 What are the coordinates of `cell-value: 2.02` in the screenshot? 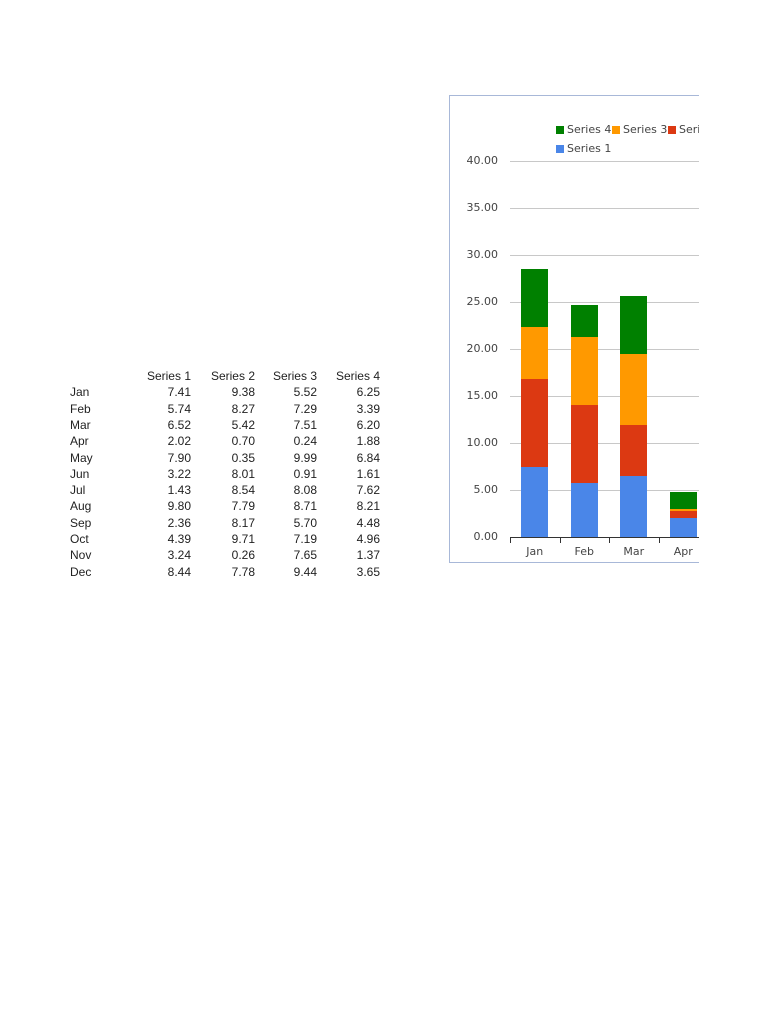 It's located at (179, 441).